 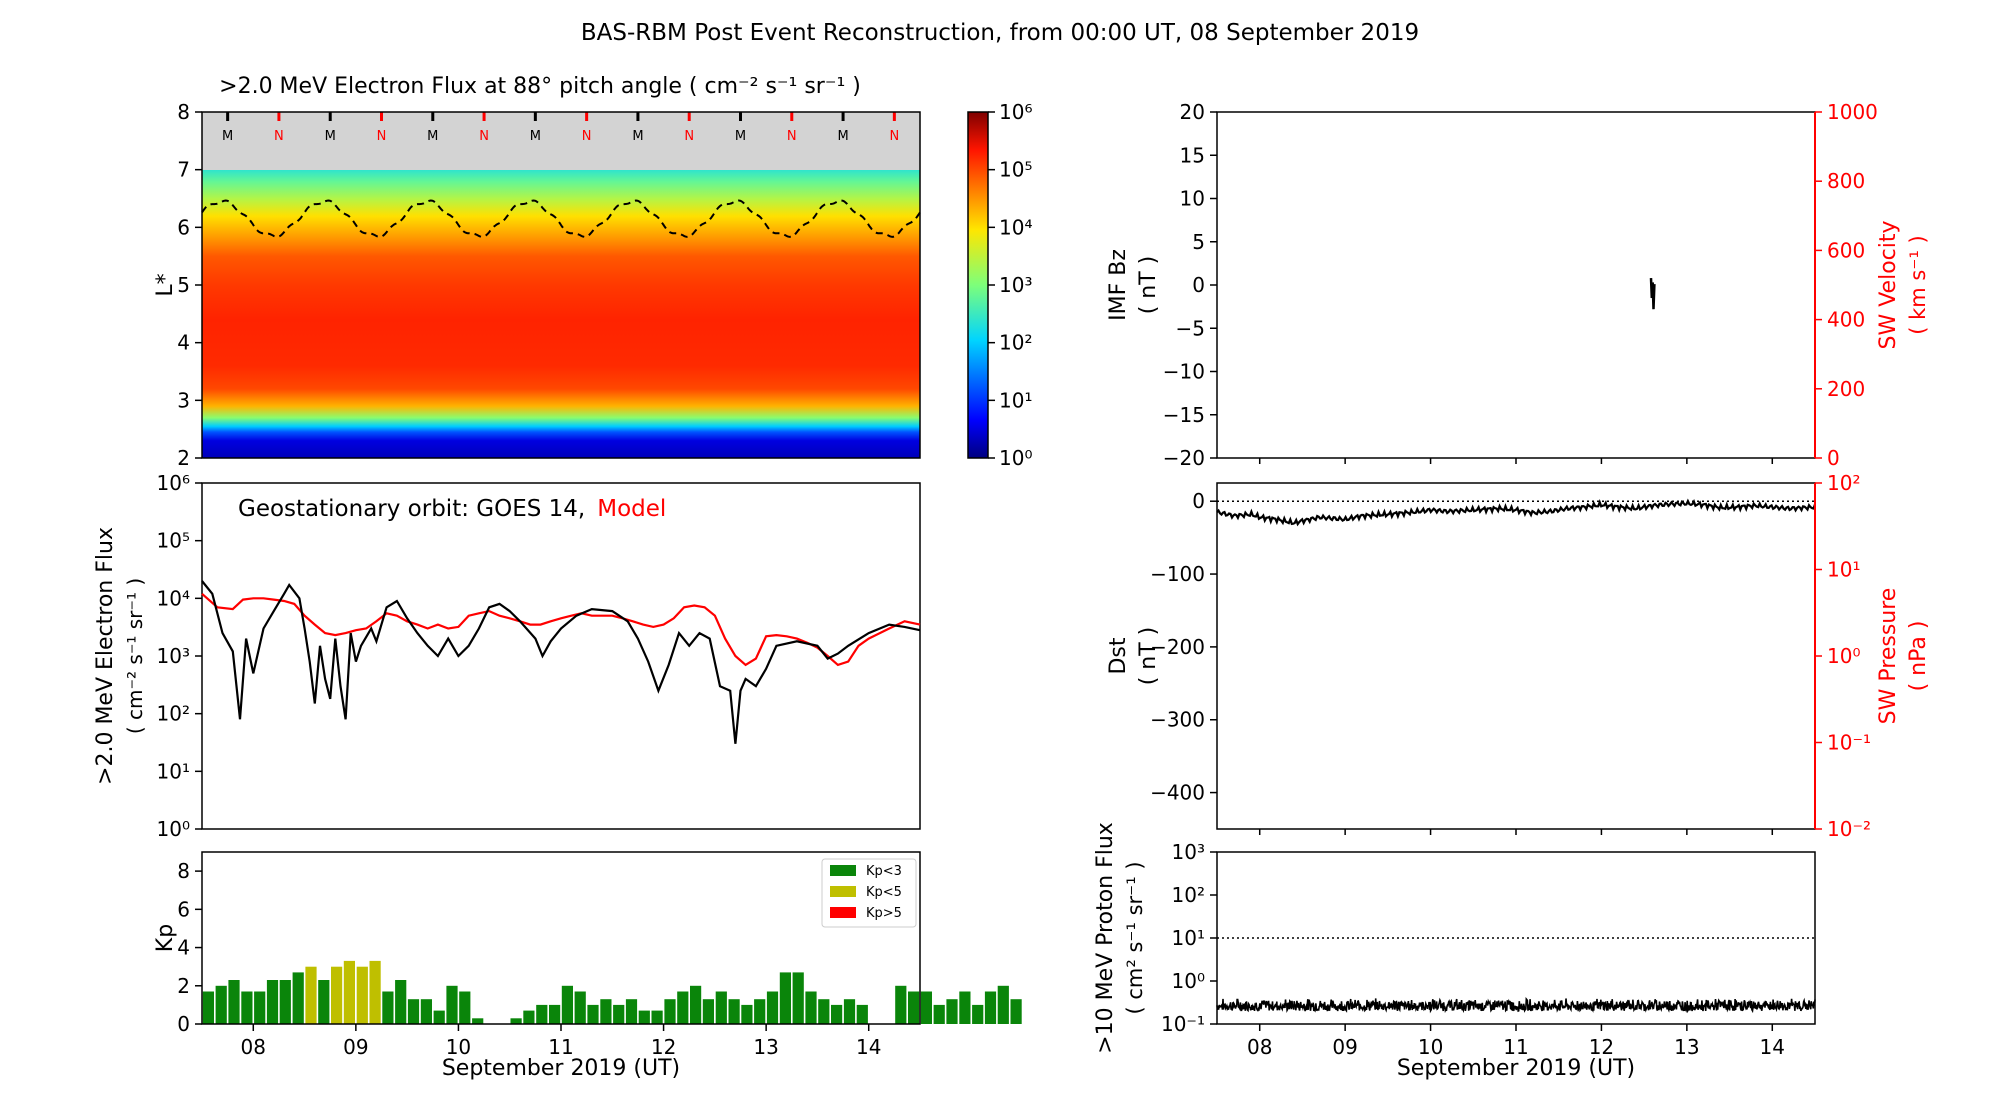 What do you see at coordinates (1198, 285) in the screenshot?
I see `imf-ytick-label: 0` at bounding box center [1198, 285].